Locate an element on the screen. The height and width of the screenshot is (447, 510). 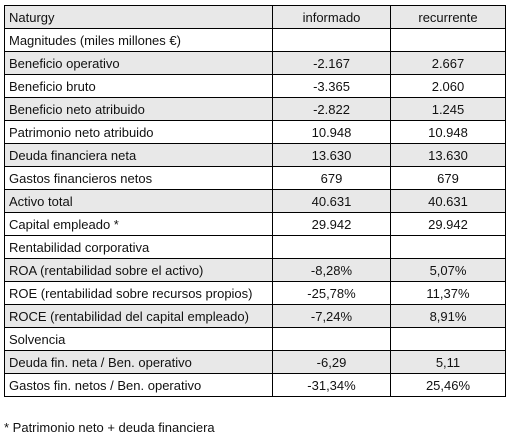
table-row: Capital empleado * 29.942 29.942 is located at coordinates (255, 224).